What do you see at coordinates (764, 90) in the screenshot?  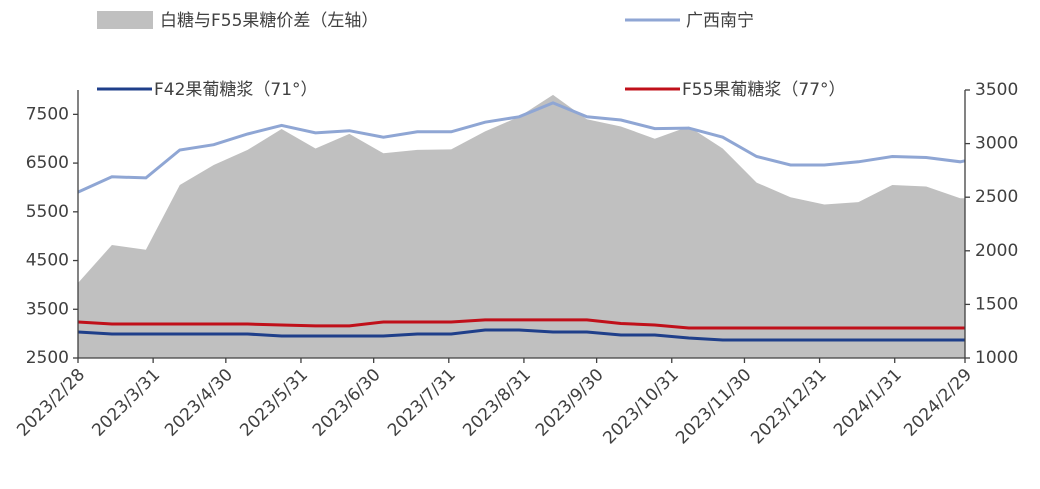 I see `legend-label: F55果葡糖浆（77°）` at bounding box center [764, 90].